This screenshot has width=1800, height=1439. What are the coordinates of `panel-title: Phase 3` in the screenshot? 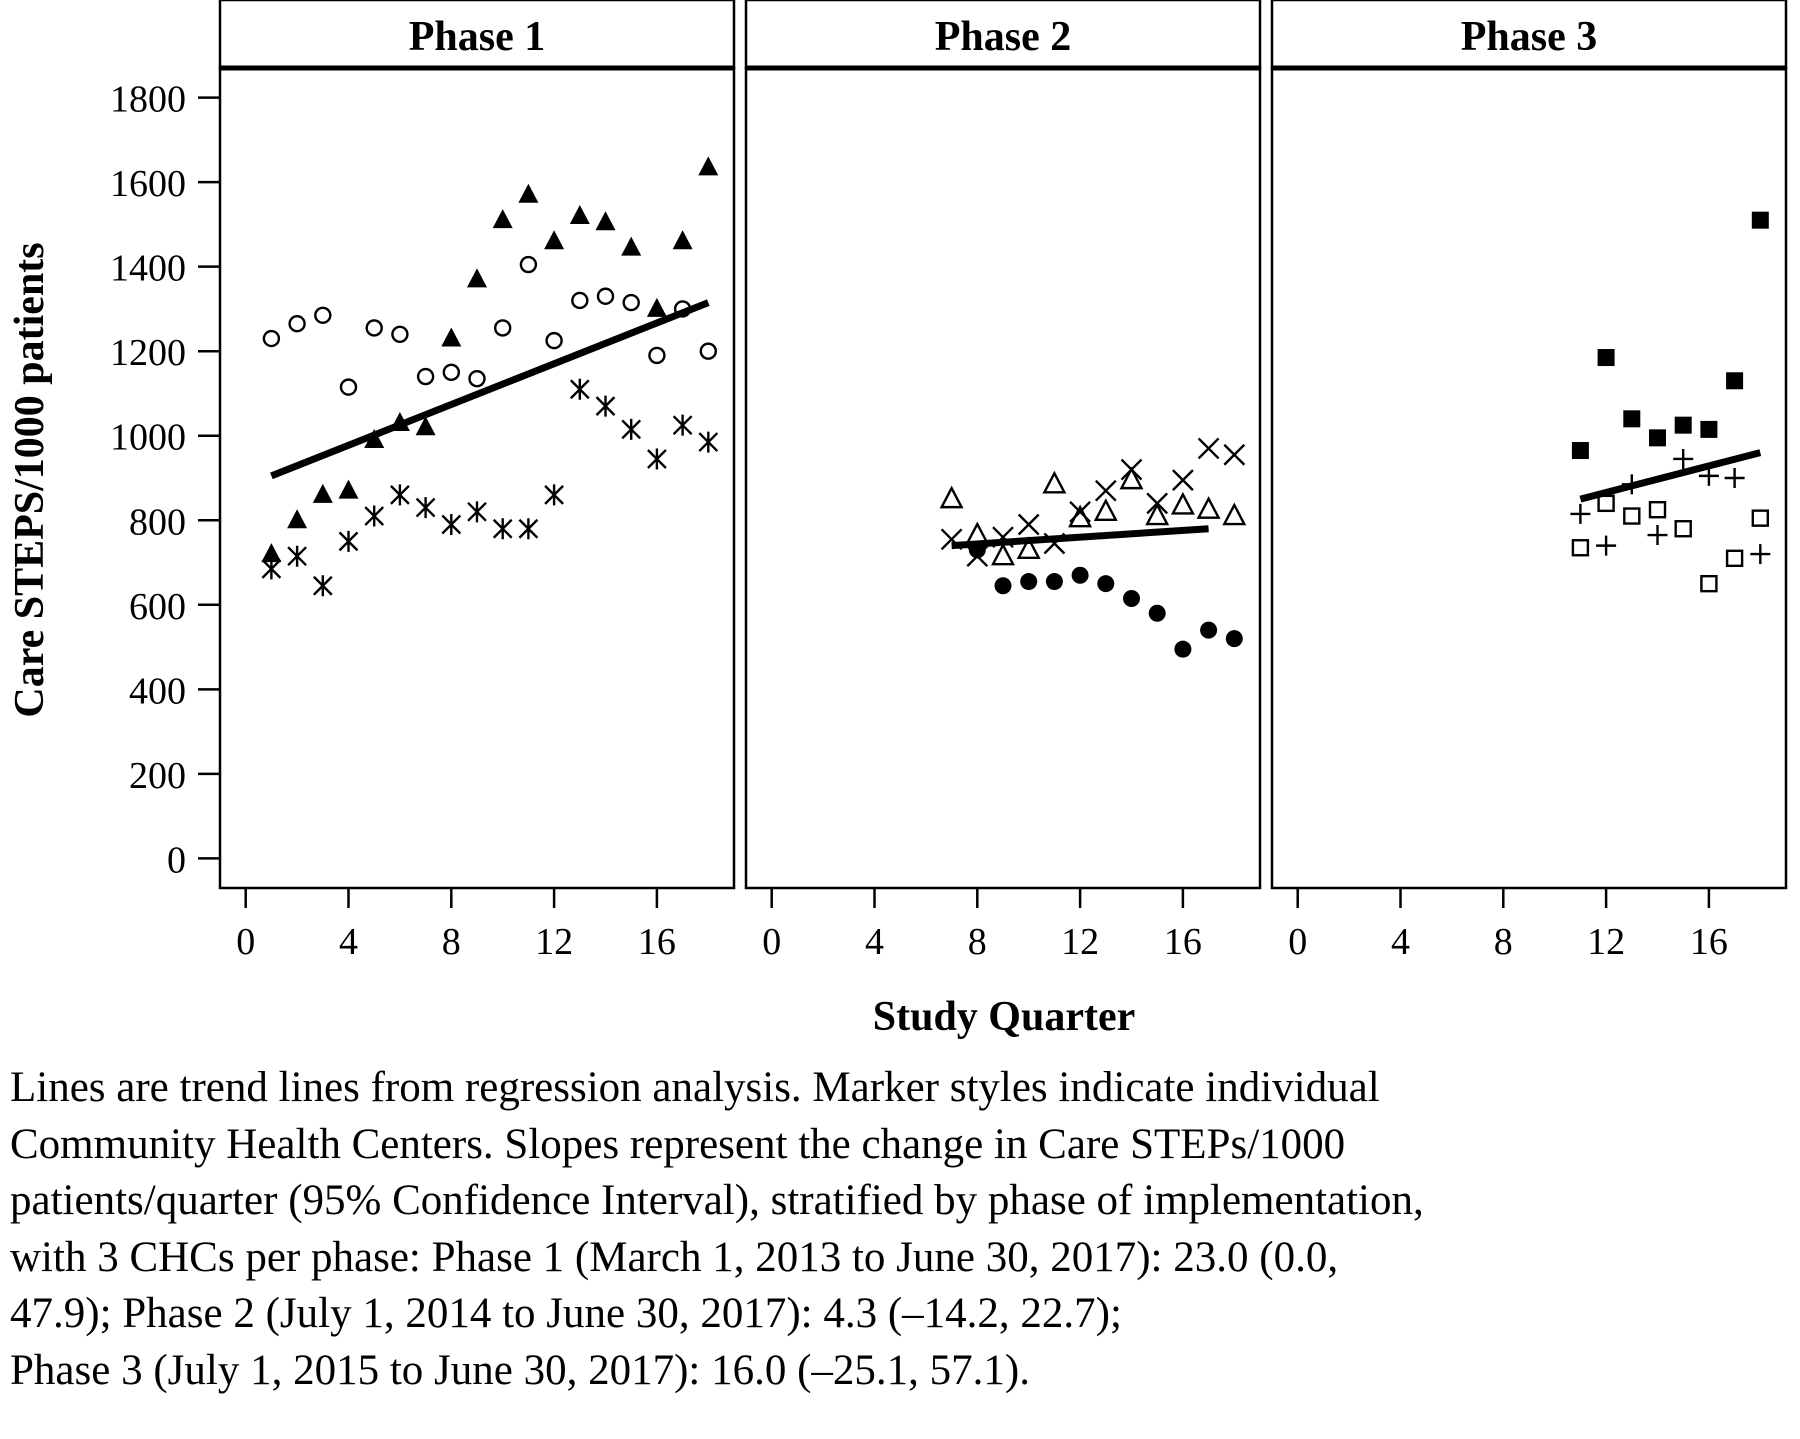 It's located at (1529, 37).